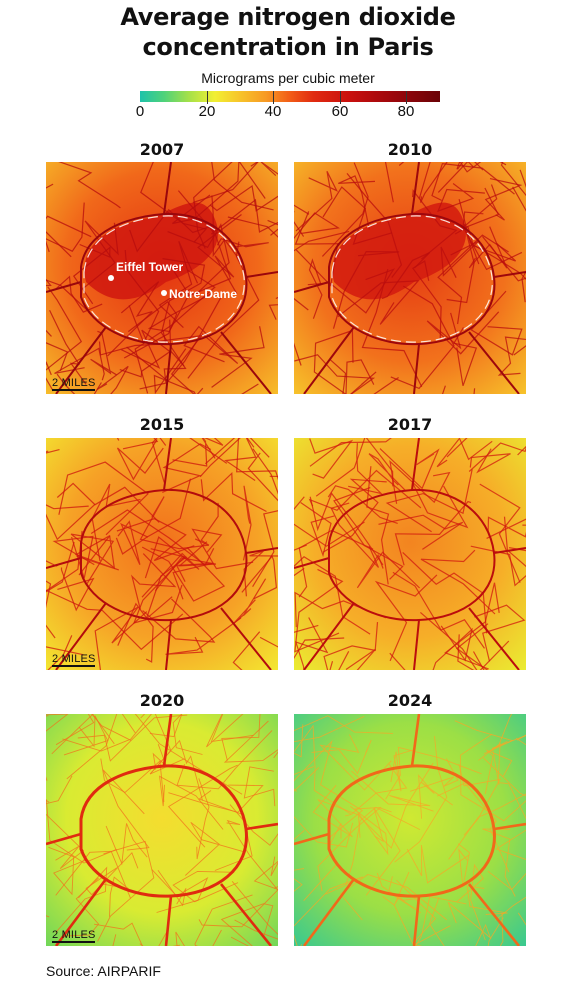 The image size is (576, 1000). What do you see at coordinates (162, 149) in the screenshot?
I see `panel-year-label: 2007` at bounding box center [162, 149].